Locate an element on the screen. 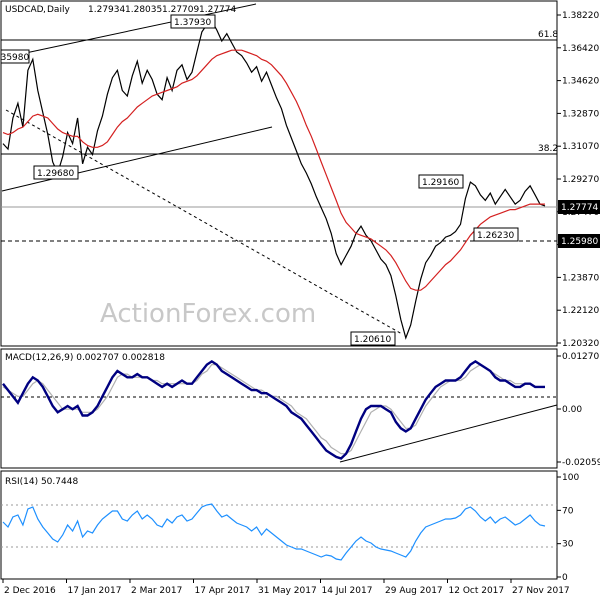  rsi-line is located at coordinates (274, 532).